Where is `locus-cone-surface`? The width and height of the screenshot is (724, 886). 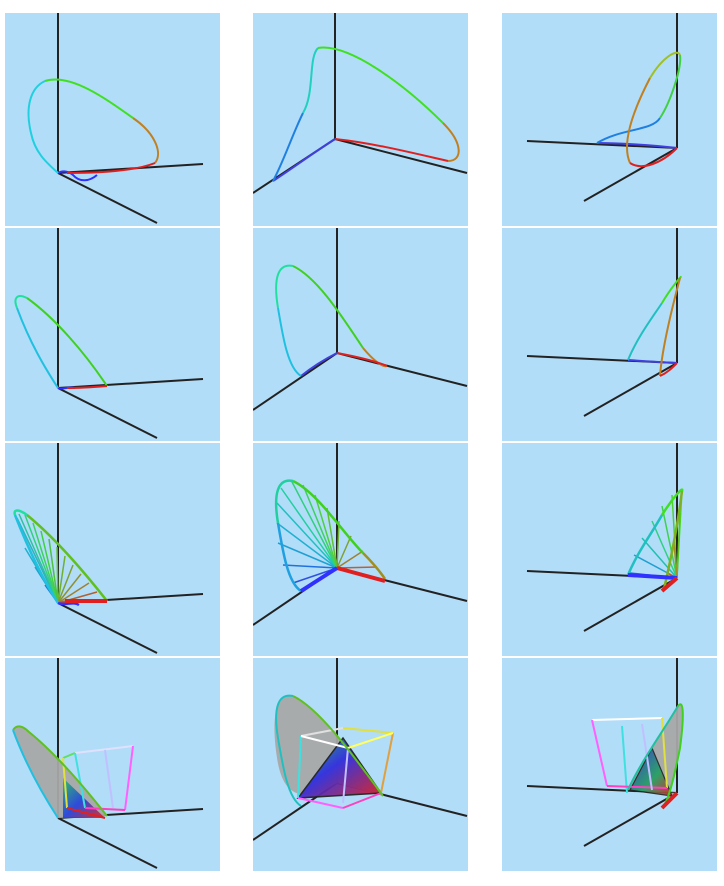 locus-cone-surface is located at coordinates (60, 772).